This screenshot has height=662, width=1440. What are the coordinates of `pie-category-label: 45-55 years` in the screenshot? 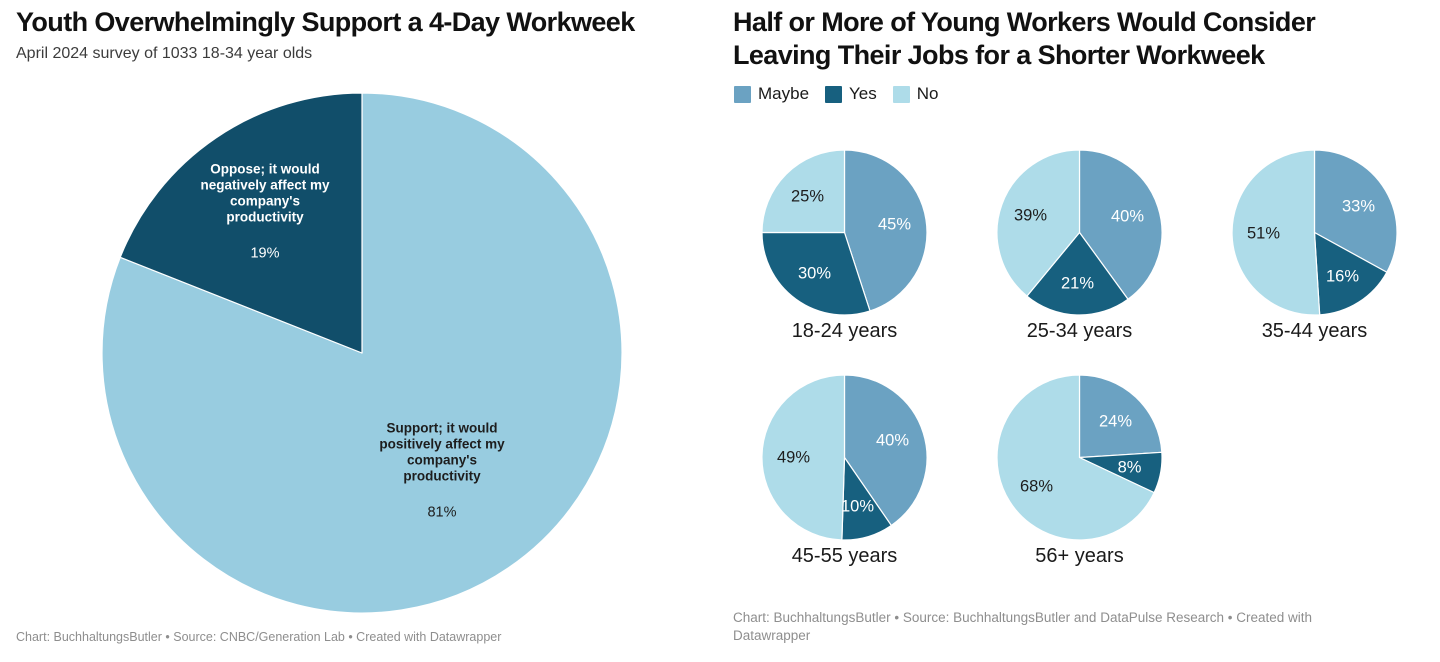 It's located at (844, 556).